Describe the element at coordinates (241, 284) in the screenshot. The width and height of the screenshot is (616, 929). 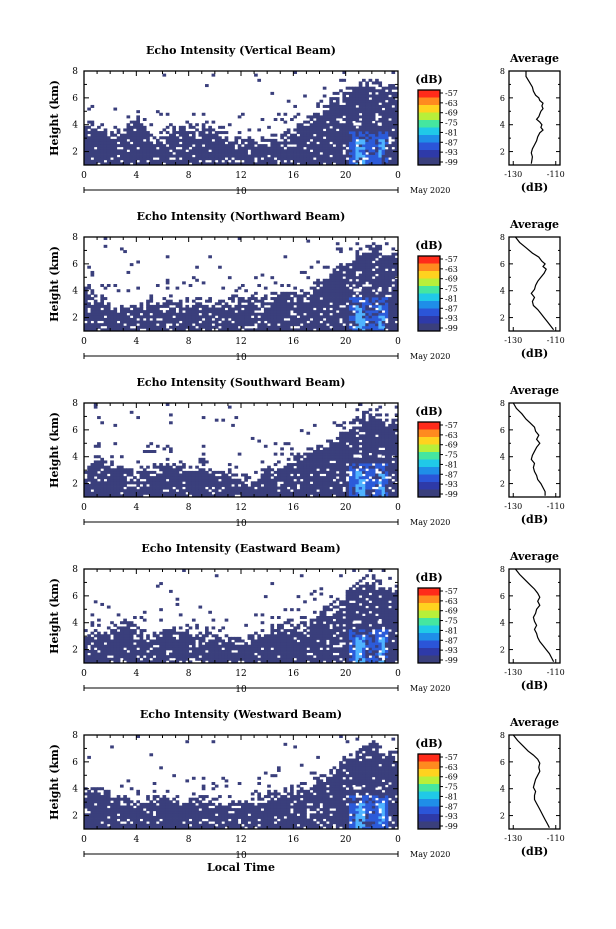
I see `heatmap-cells` at that location.